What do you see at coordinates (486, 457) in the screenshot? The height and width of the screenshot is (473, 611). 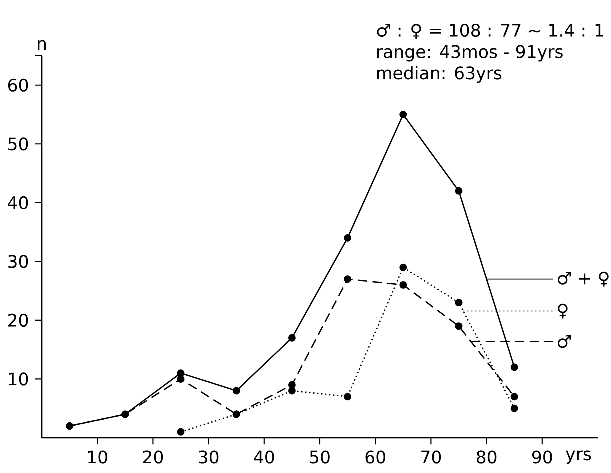 I see `x-tick-label: 80` at bounding box center [486, 457].